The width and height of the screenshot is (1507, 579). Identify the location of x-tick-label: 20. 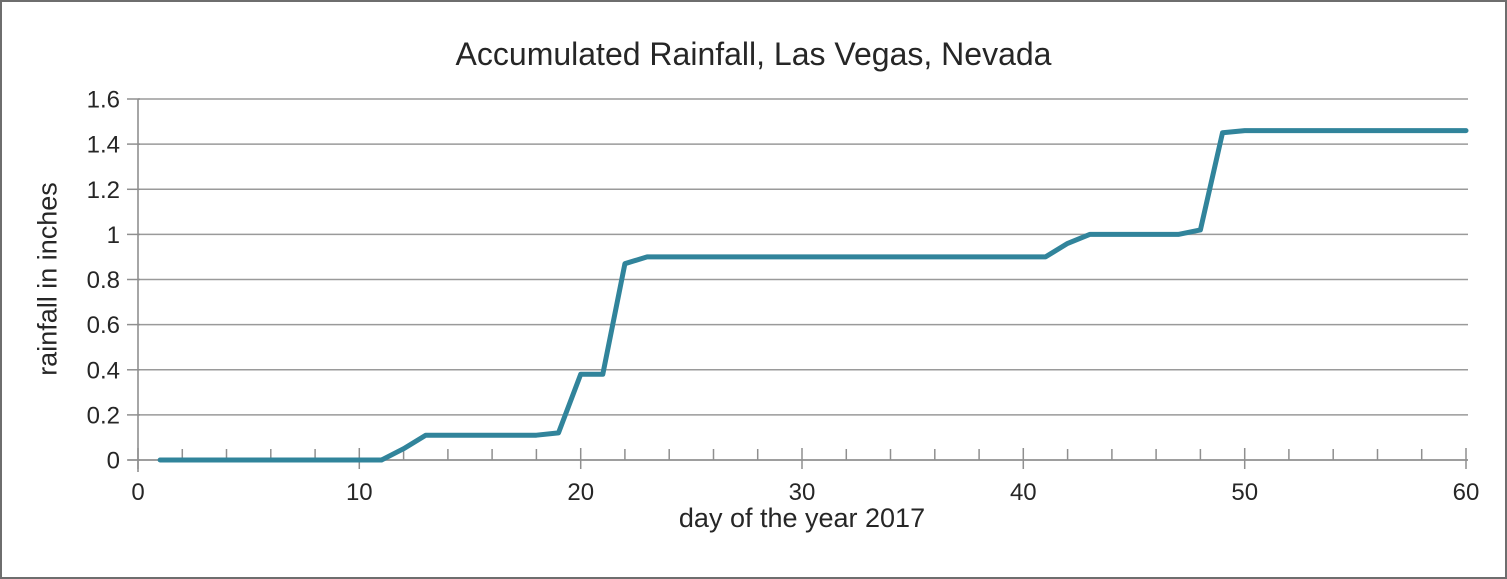
(580, 492).